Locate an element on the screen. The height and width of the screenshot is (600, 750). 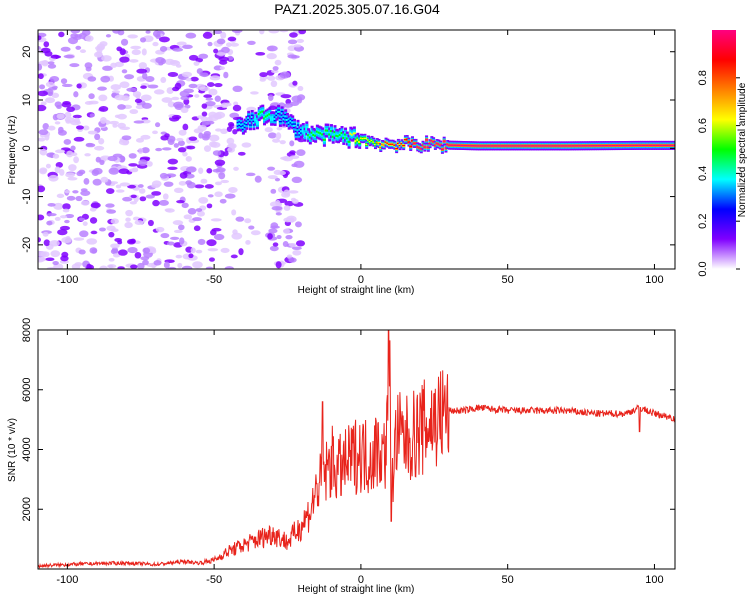
y-tick-label: 2000 is located at coordinates (27, 509).